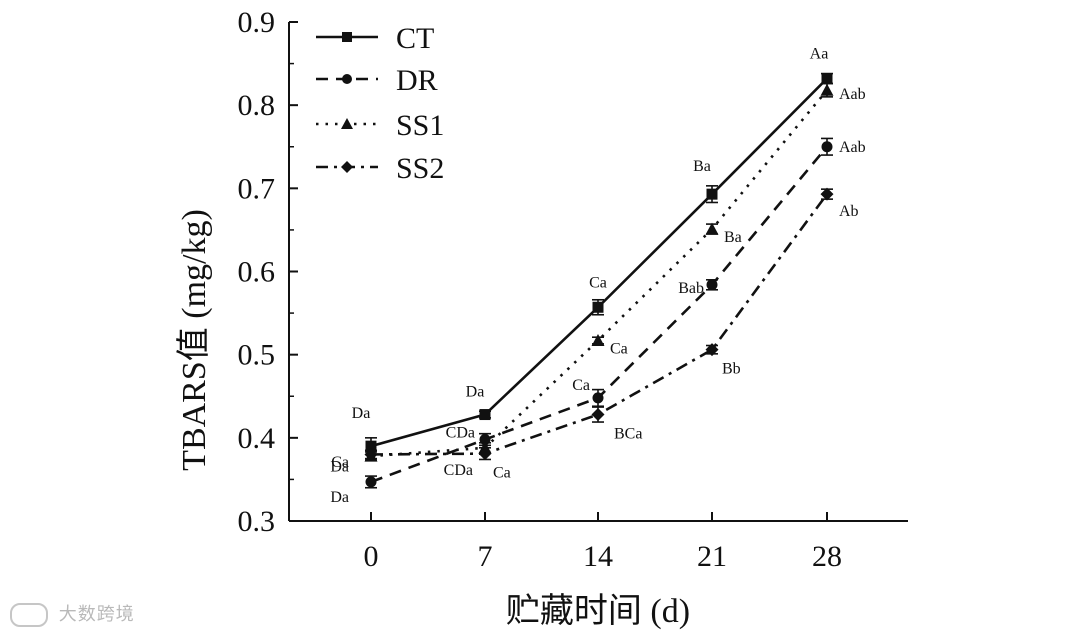  I want to click on annotation-dr: Aab, so click(852, 147).